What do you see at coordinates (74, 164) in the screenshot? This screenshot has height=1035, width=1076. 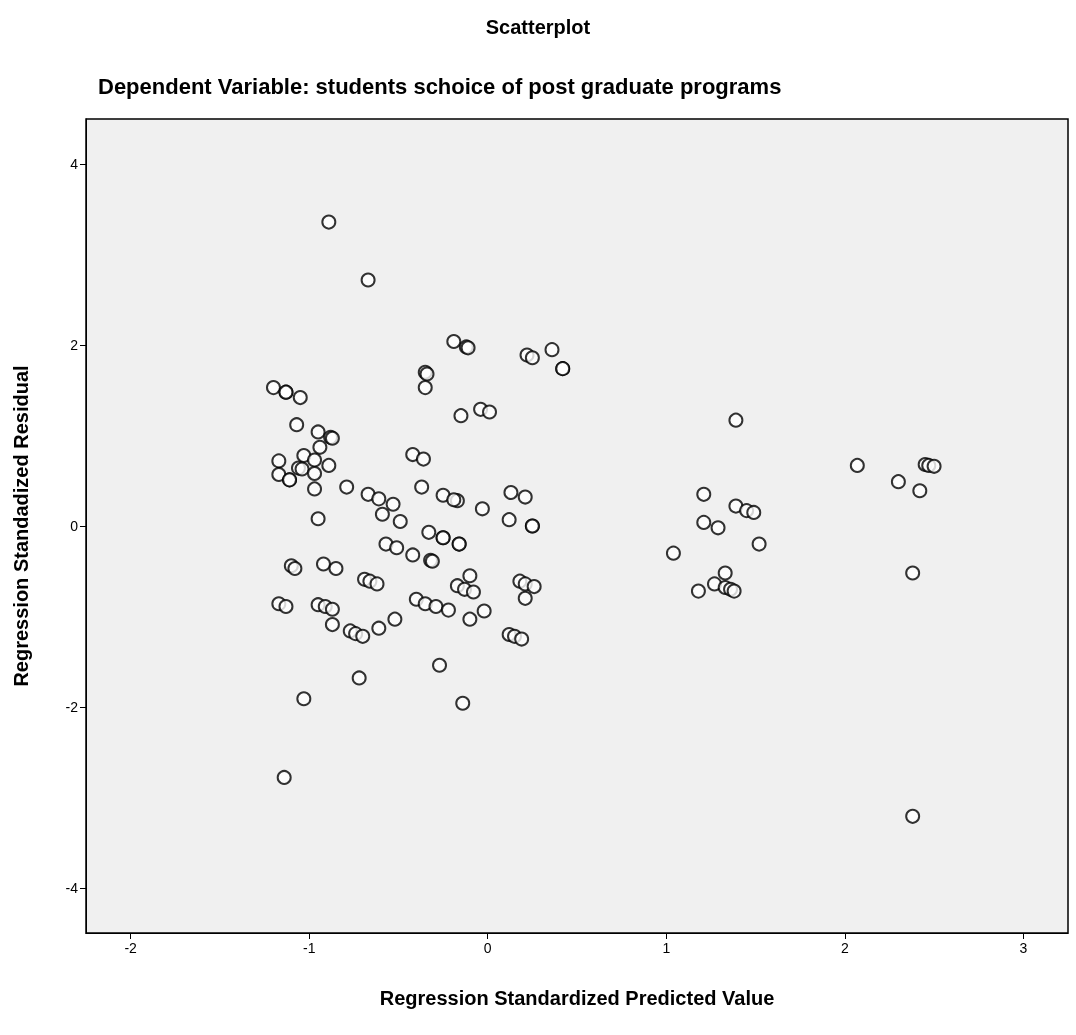 I see `y-tick-label: 4` at bounding box center [74, 164].